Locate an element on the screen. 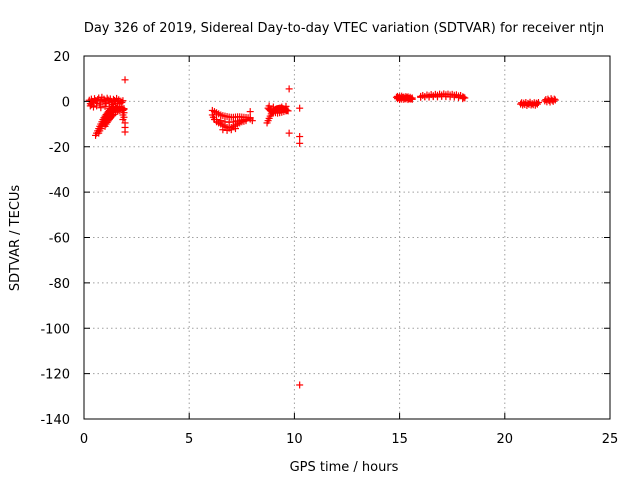  y-tick-label: -120 is located at coordinates (55, 375).